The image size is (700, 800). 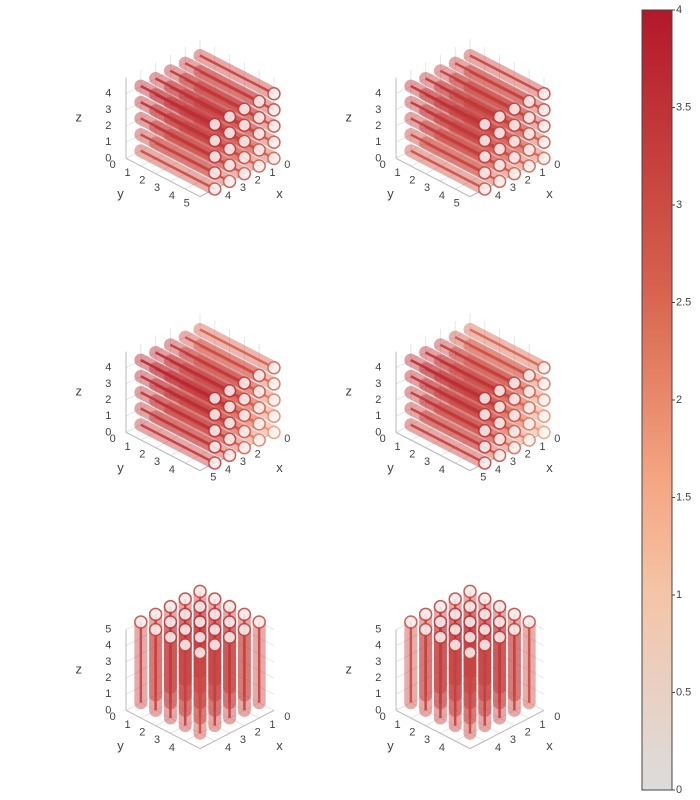 What do you see at coordinates (442, 196) in the screenshot?
I see `y-tick-label: 4` at bounding box center [442, 196].